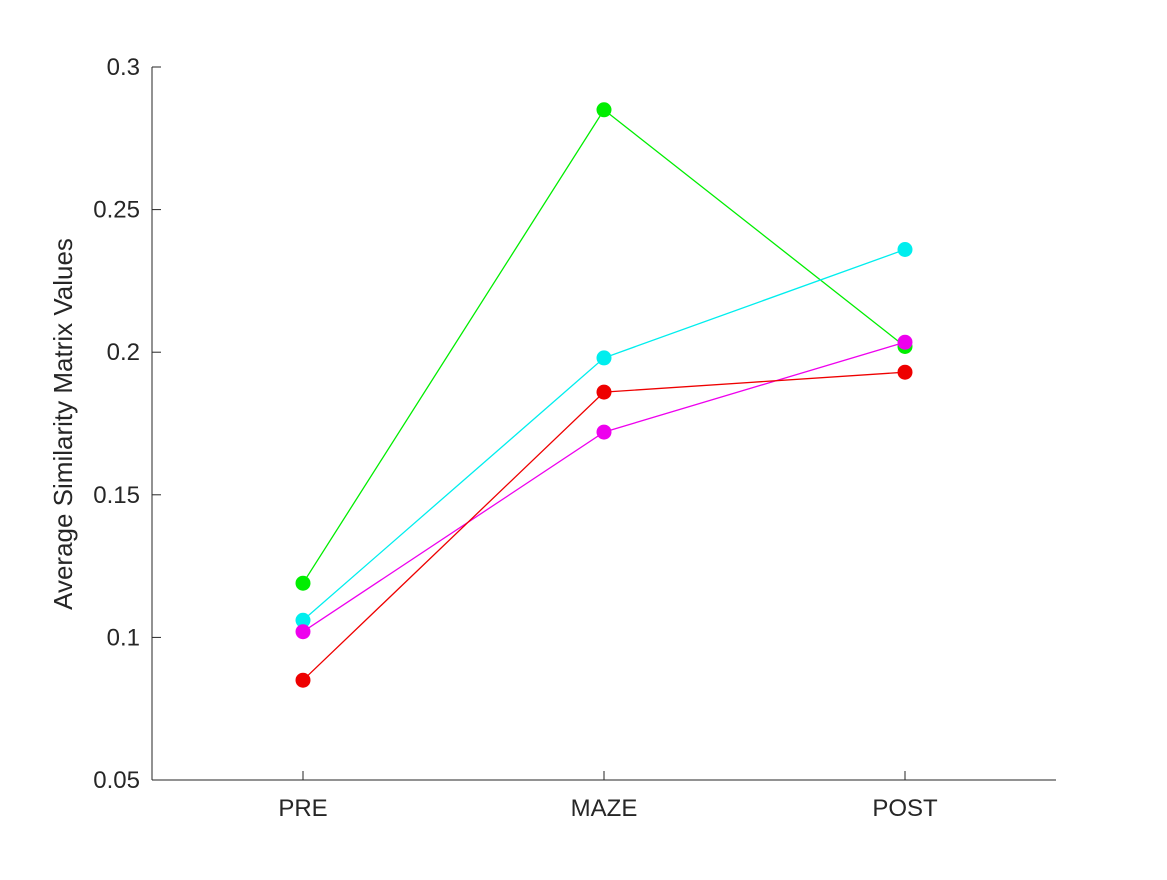  I want to click on y-tick-label: 0.1, so click(123, 637).